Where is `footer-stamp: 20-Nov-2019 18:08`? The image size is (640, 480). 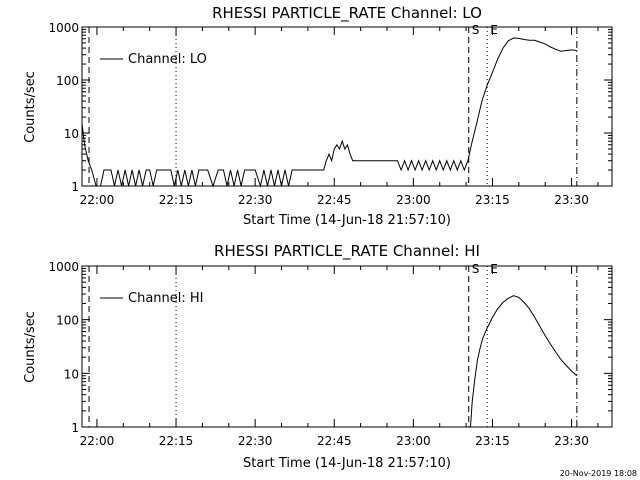 footer-stamp: 20-Nov-2019 18:08 is located at coordinates (598, 473).